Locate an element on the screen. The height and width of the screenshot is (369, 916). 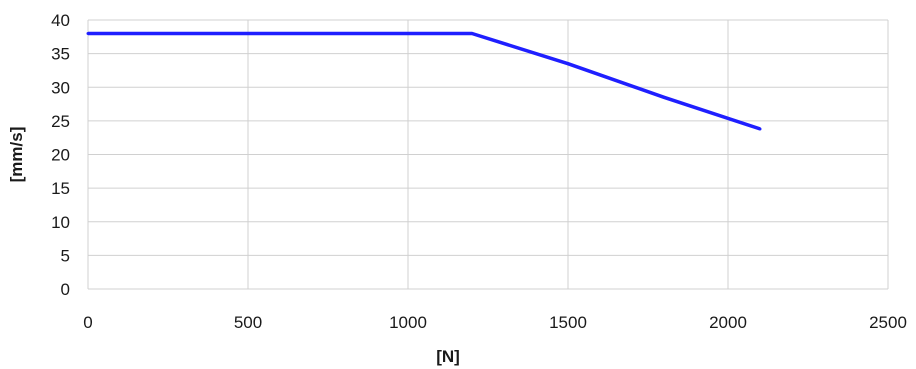
y-tick-label: 0 is located at coordinates (65, 289).